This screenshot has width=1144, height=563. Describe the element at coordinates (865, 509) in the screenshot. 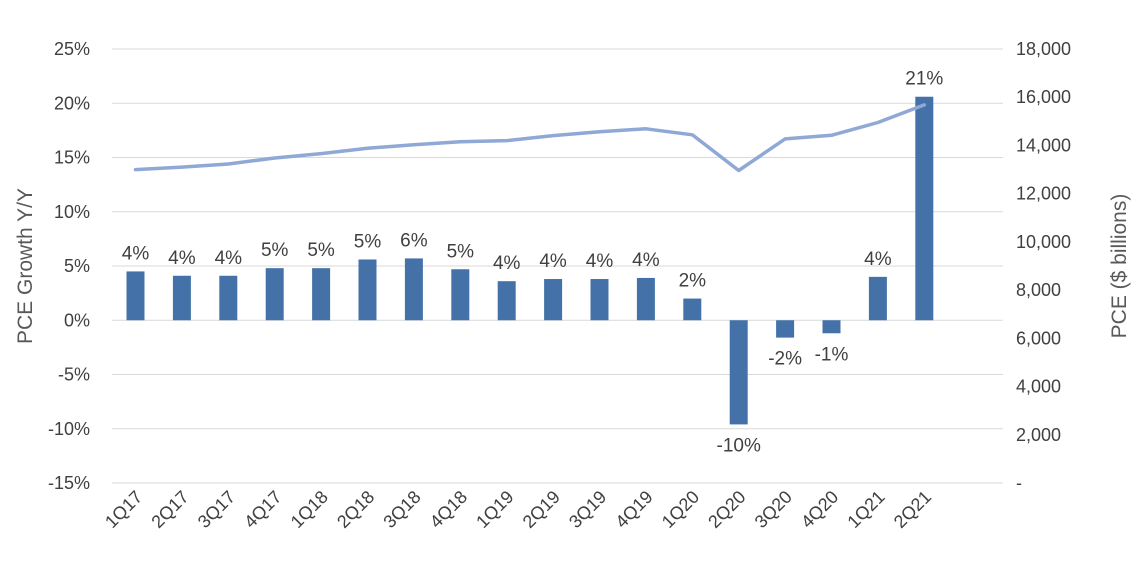

I see `x-tick-label: 1Q21` at that location.